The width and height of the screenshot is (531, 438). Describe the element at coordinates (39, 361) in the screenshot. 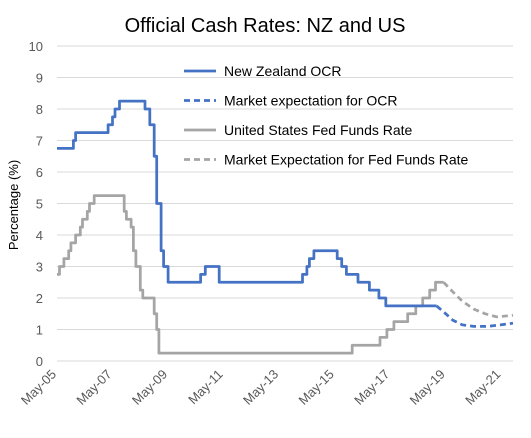

I see `y-tick-label: 0` at that location.